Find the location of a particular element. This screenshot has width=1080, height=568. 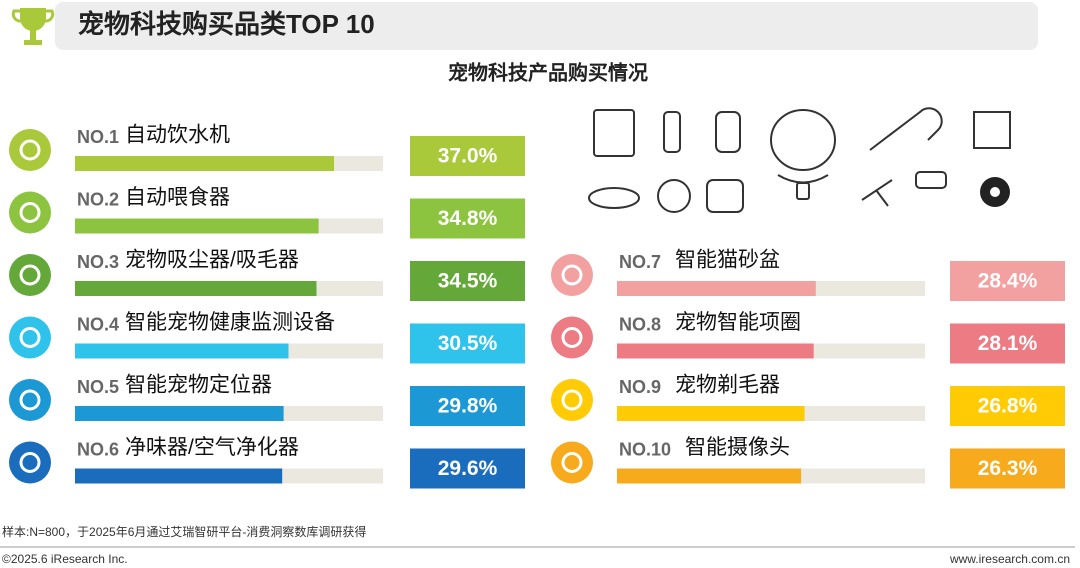

rank-label: NO.3 is located at coordinates (98, 262).